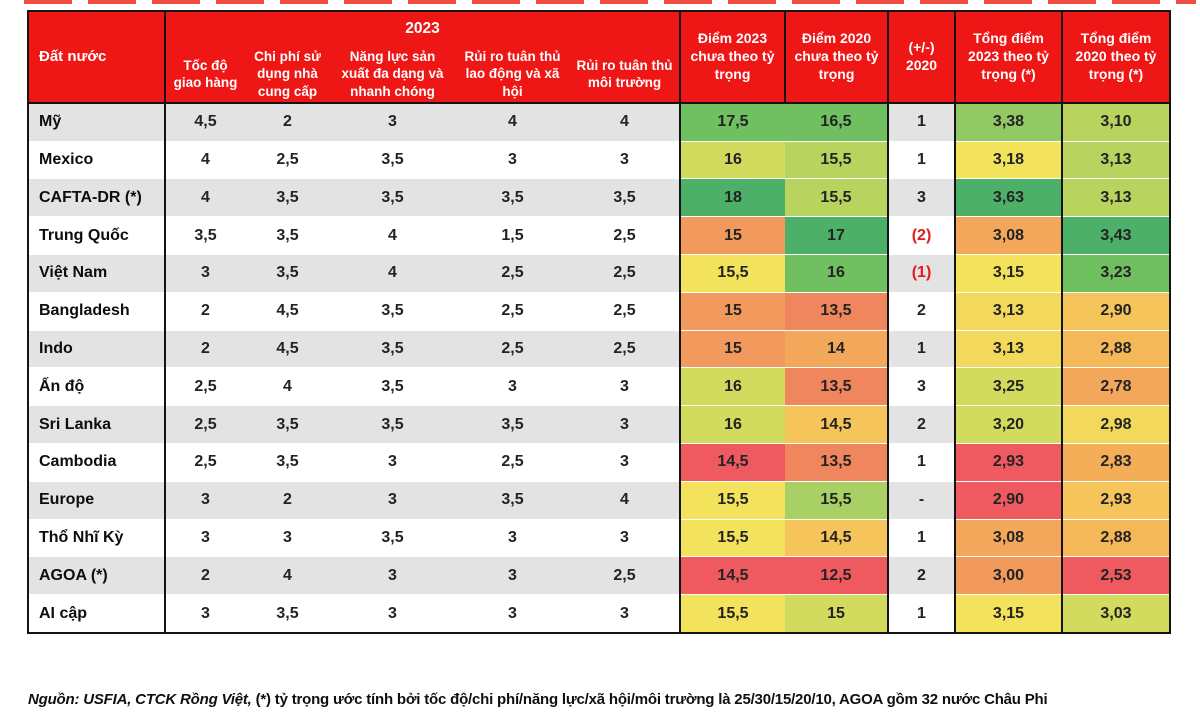 The height and width of the screenshot is (725, 1200). What do you see at coordinates (922, 500) in the screenshot?
I see `delta-2020-cell: -` at bounding box center [922, 500].